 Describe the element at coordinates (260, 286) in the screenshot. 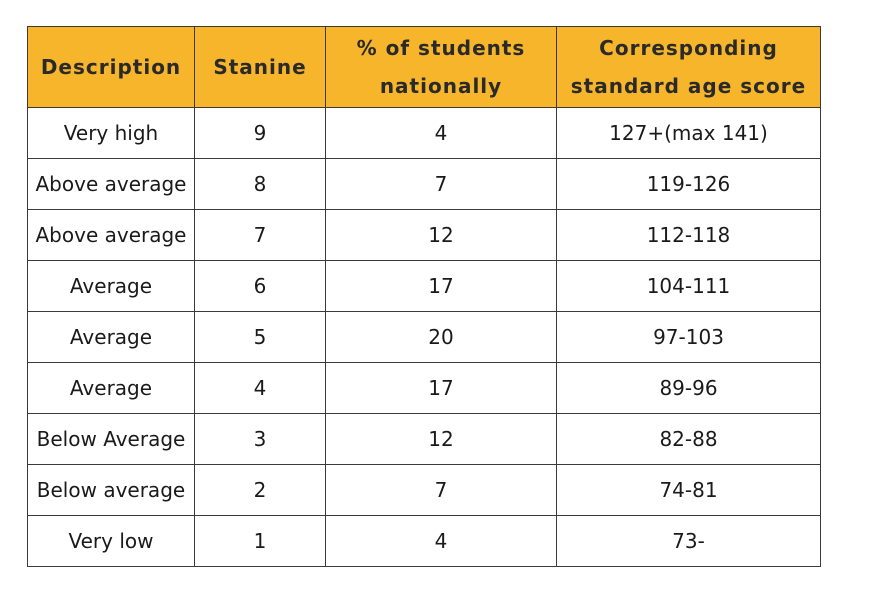

I see `cell-stanine: 6` at that location.